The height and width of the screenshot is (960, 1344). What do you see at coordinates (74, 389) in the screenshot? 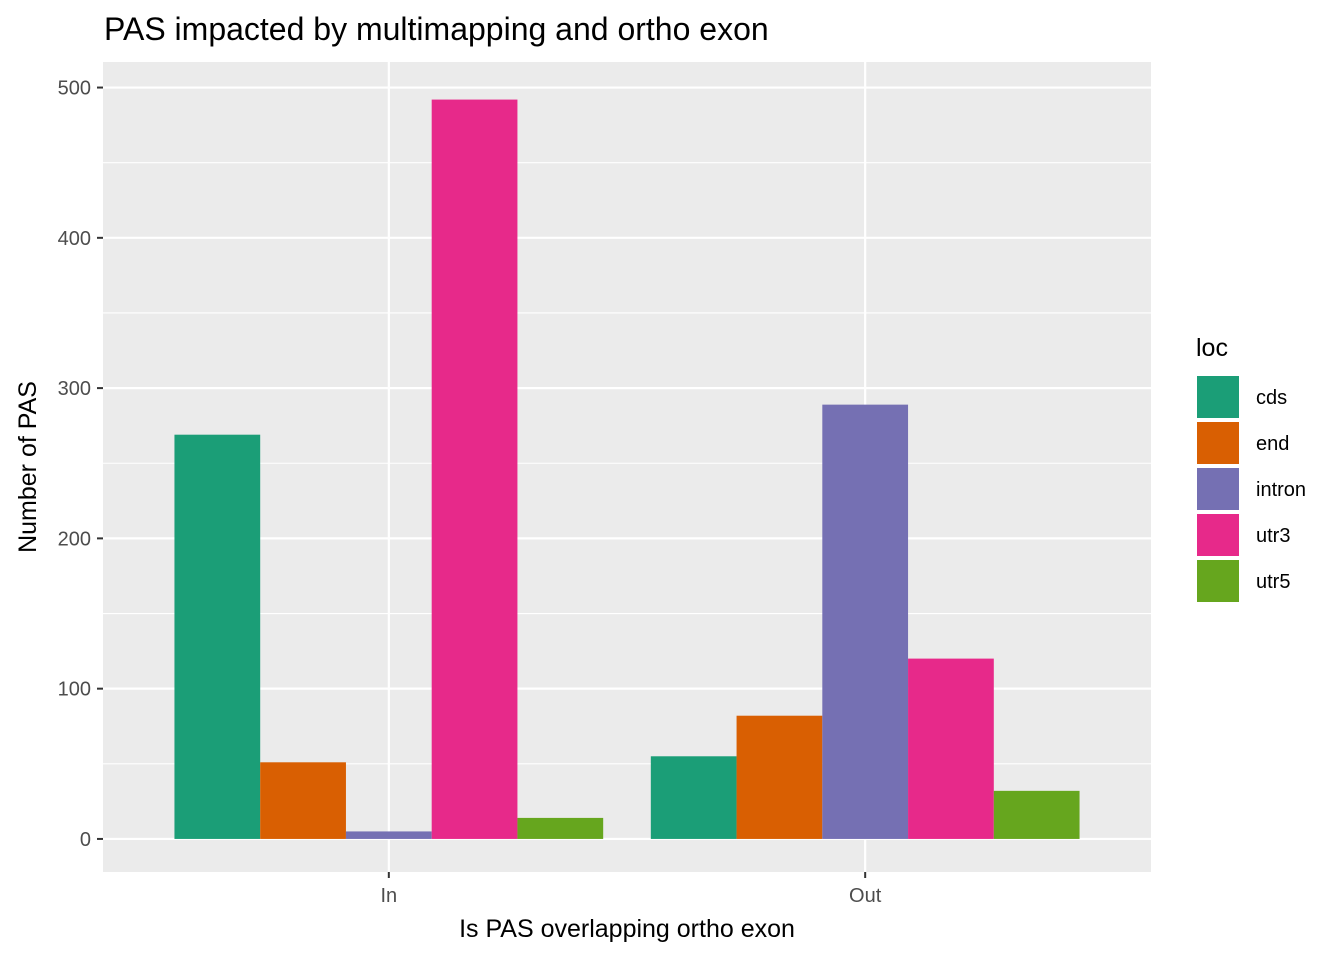
I see `y-tick-label: 300` at bounding box center [74, 389].